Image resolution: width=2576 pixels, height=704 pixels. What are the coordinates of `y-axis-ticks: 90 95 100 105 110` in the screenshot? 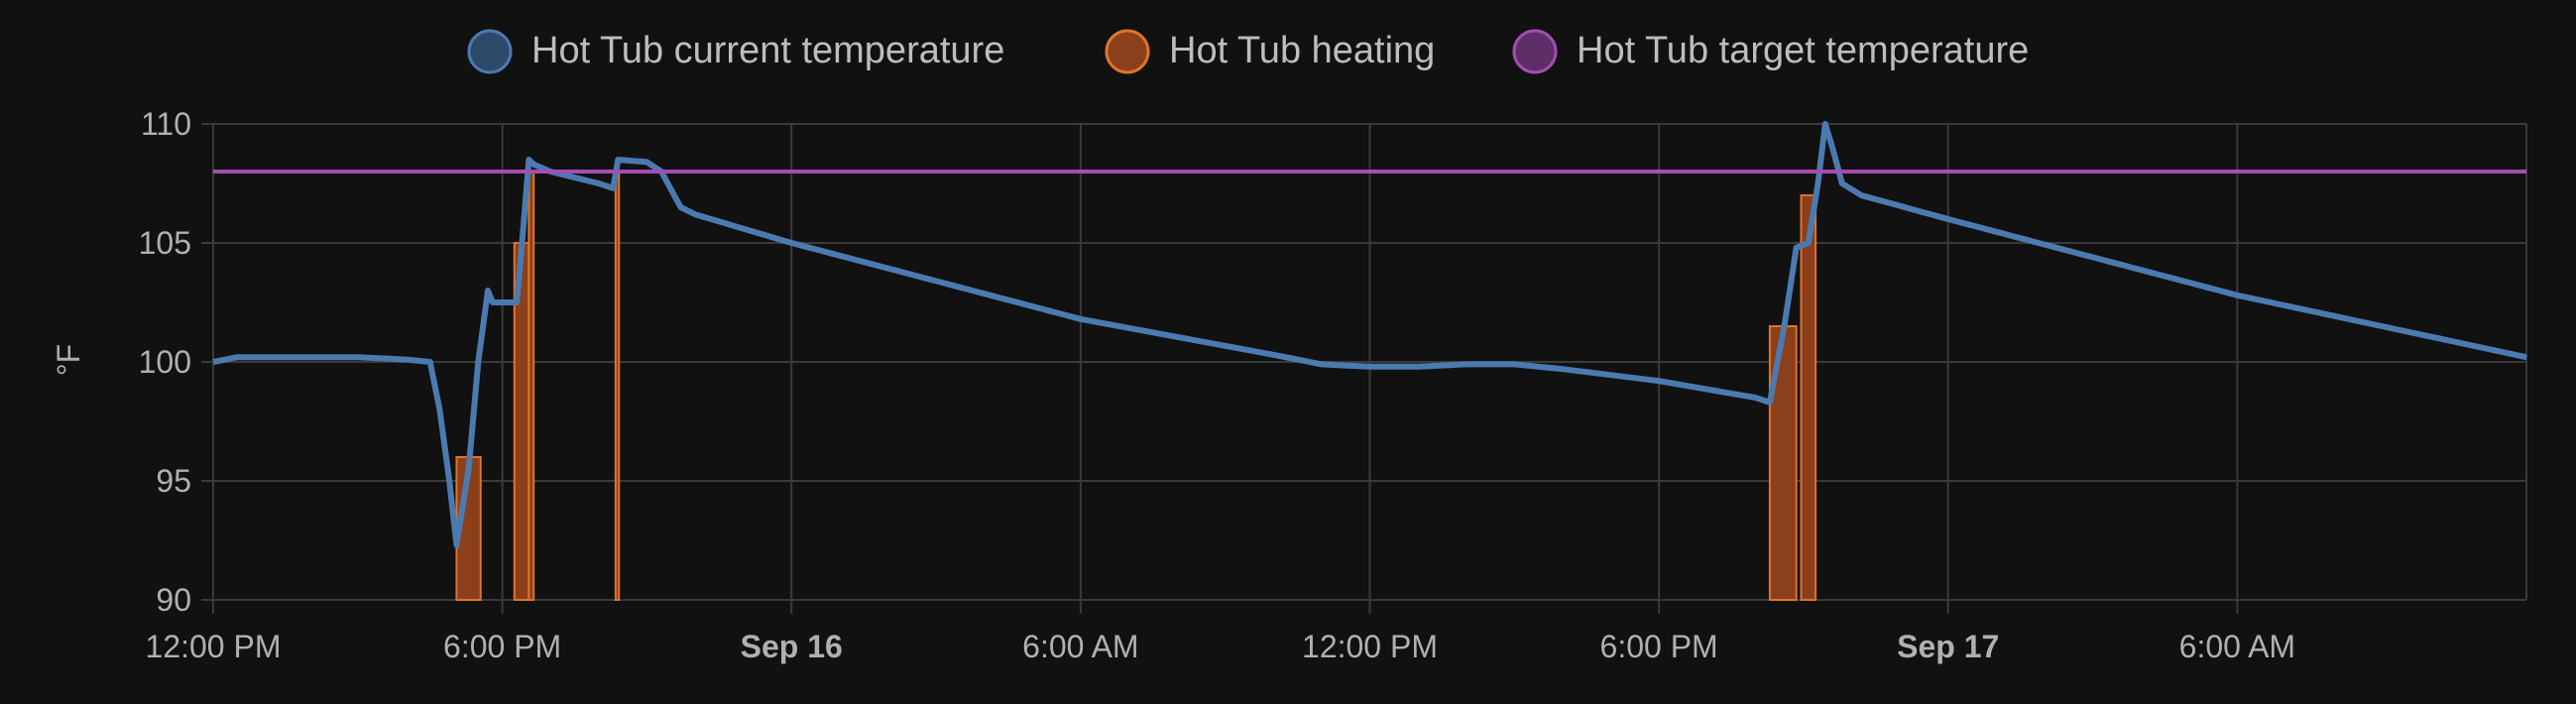 It's located at (165, 362).